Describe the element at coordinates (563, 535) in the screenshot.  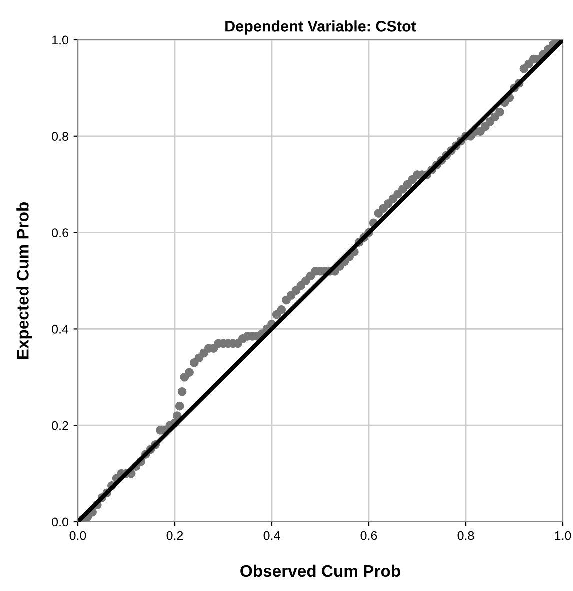
I see `x-tick-label: 1.0` at that location.